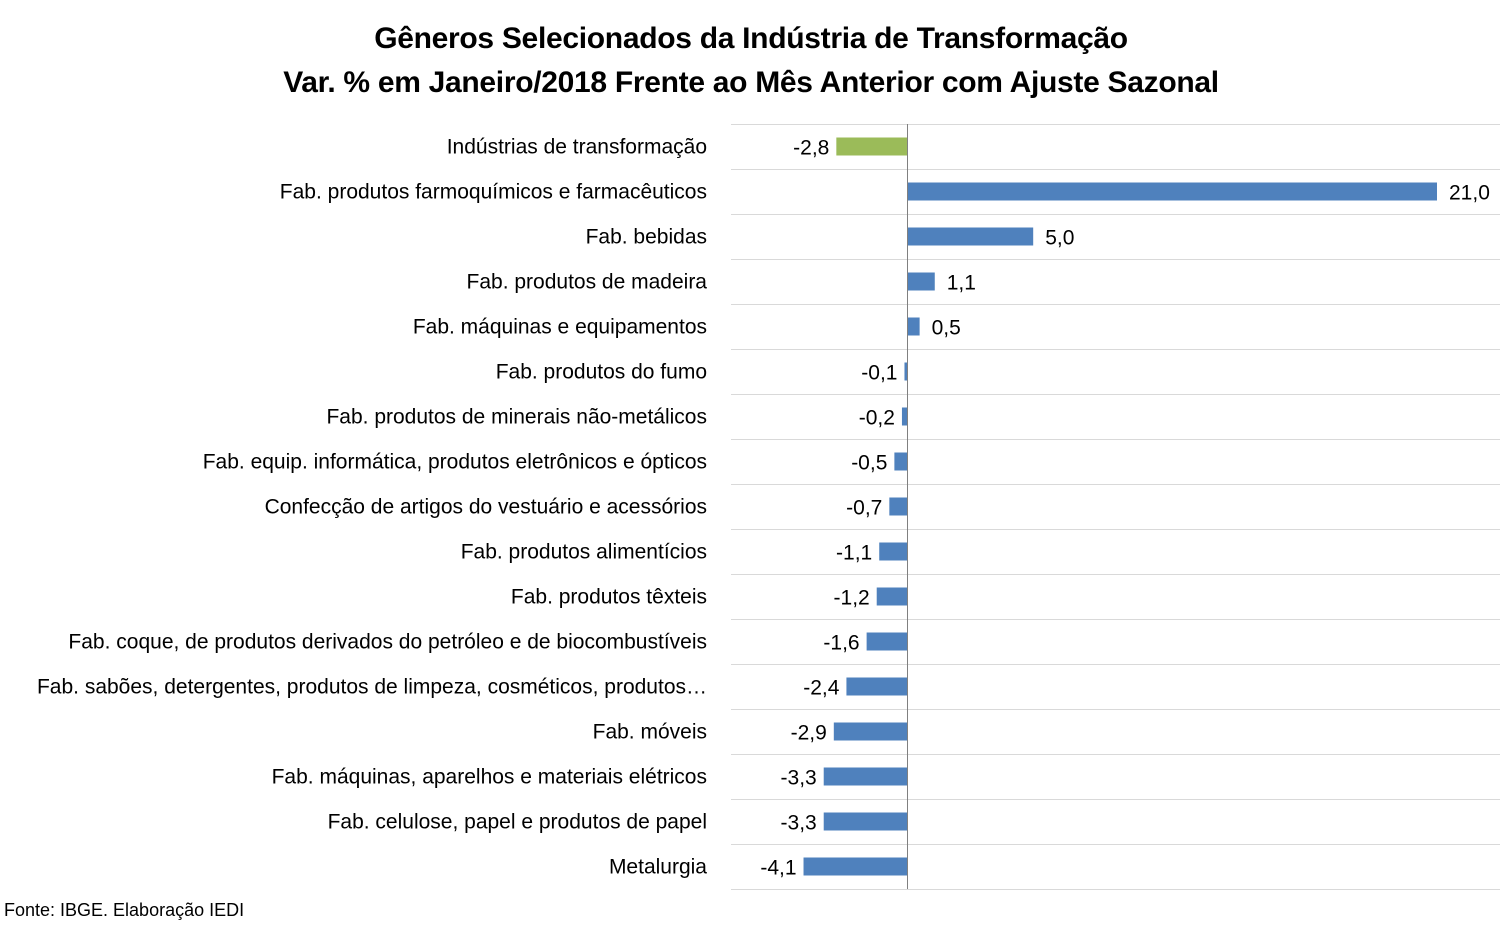 The height and width of the screenshot is (929, 1502). I want to click on value-label: 5,0, so click(1059, 238).